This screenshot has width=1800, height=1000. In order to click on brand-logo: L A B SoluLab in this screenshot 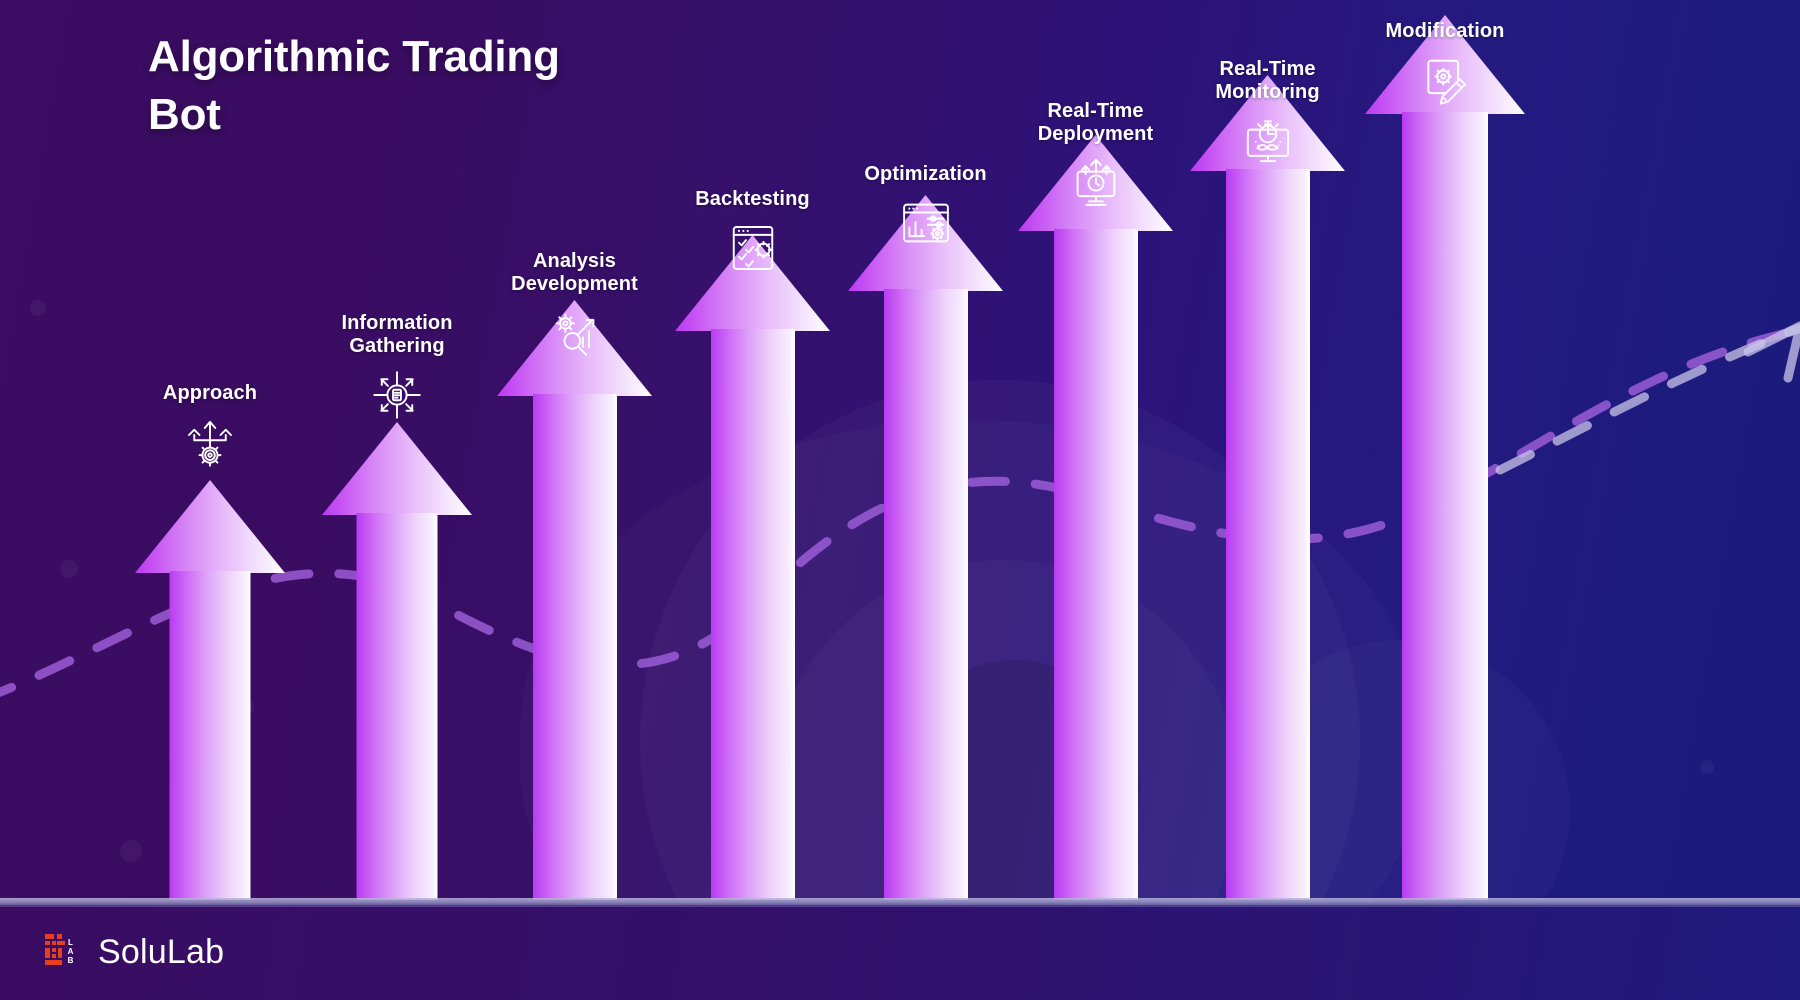, I will do `click(134, 952)`.